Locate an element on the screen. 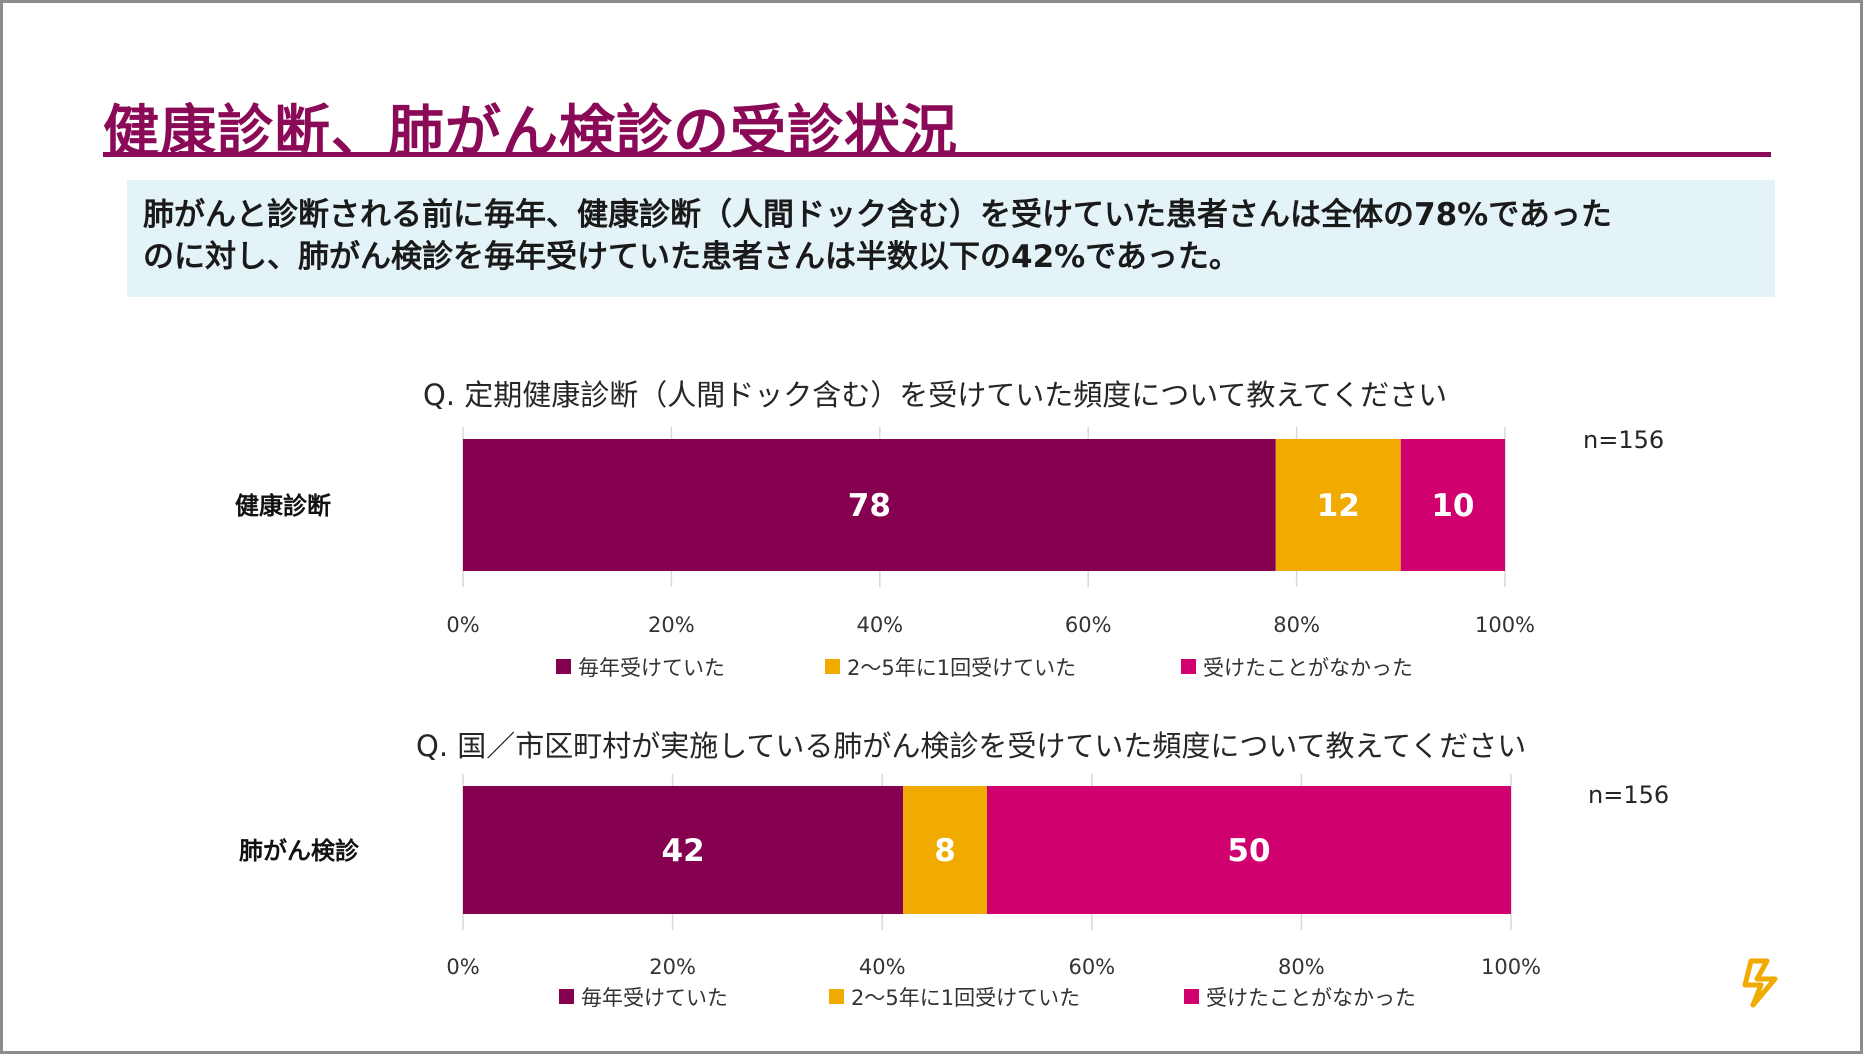  chart-1-legend-swatch-every-2-5-years is located at coordinates (832, 666).